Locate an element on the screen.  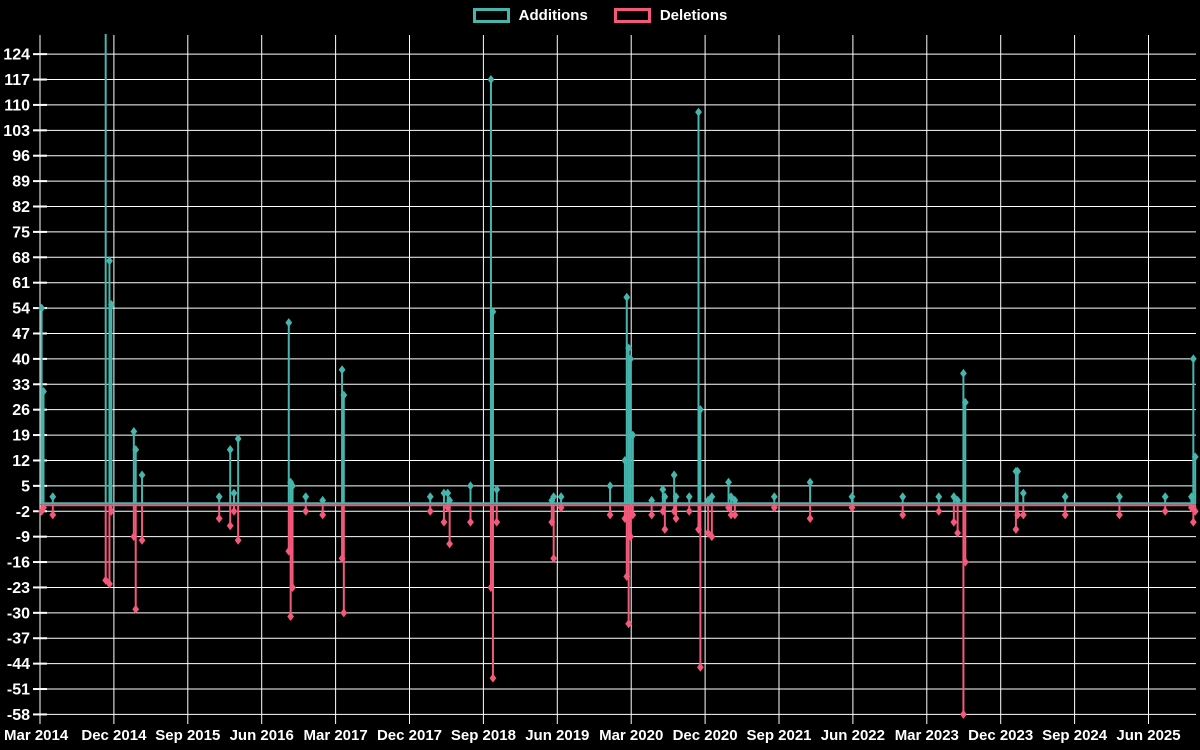
legend-item-deletions: Deletions is located at coordinates (670, 15).